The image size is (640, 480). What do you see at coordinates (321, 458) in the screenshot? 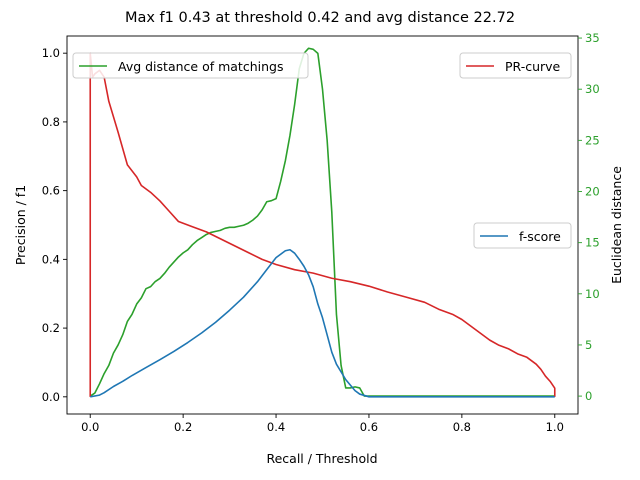
I see `x-axis-label: Recall / Threshold` at bounding box center [321, 458].